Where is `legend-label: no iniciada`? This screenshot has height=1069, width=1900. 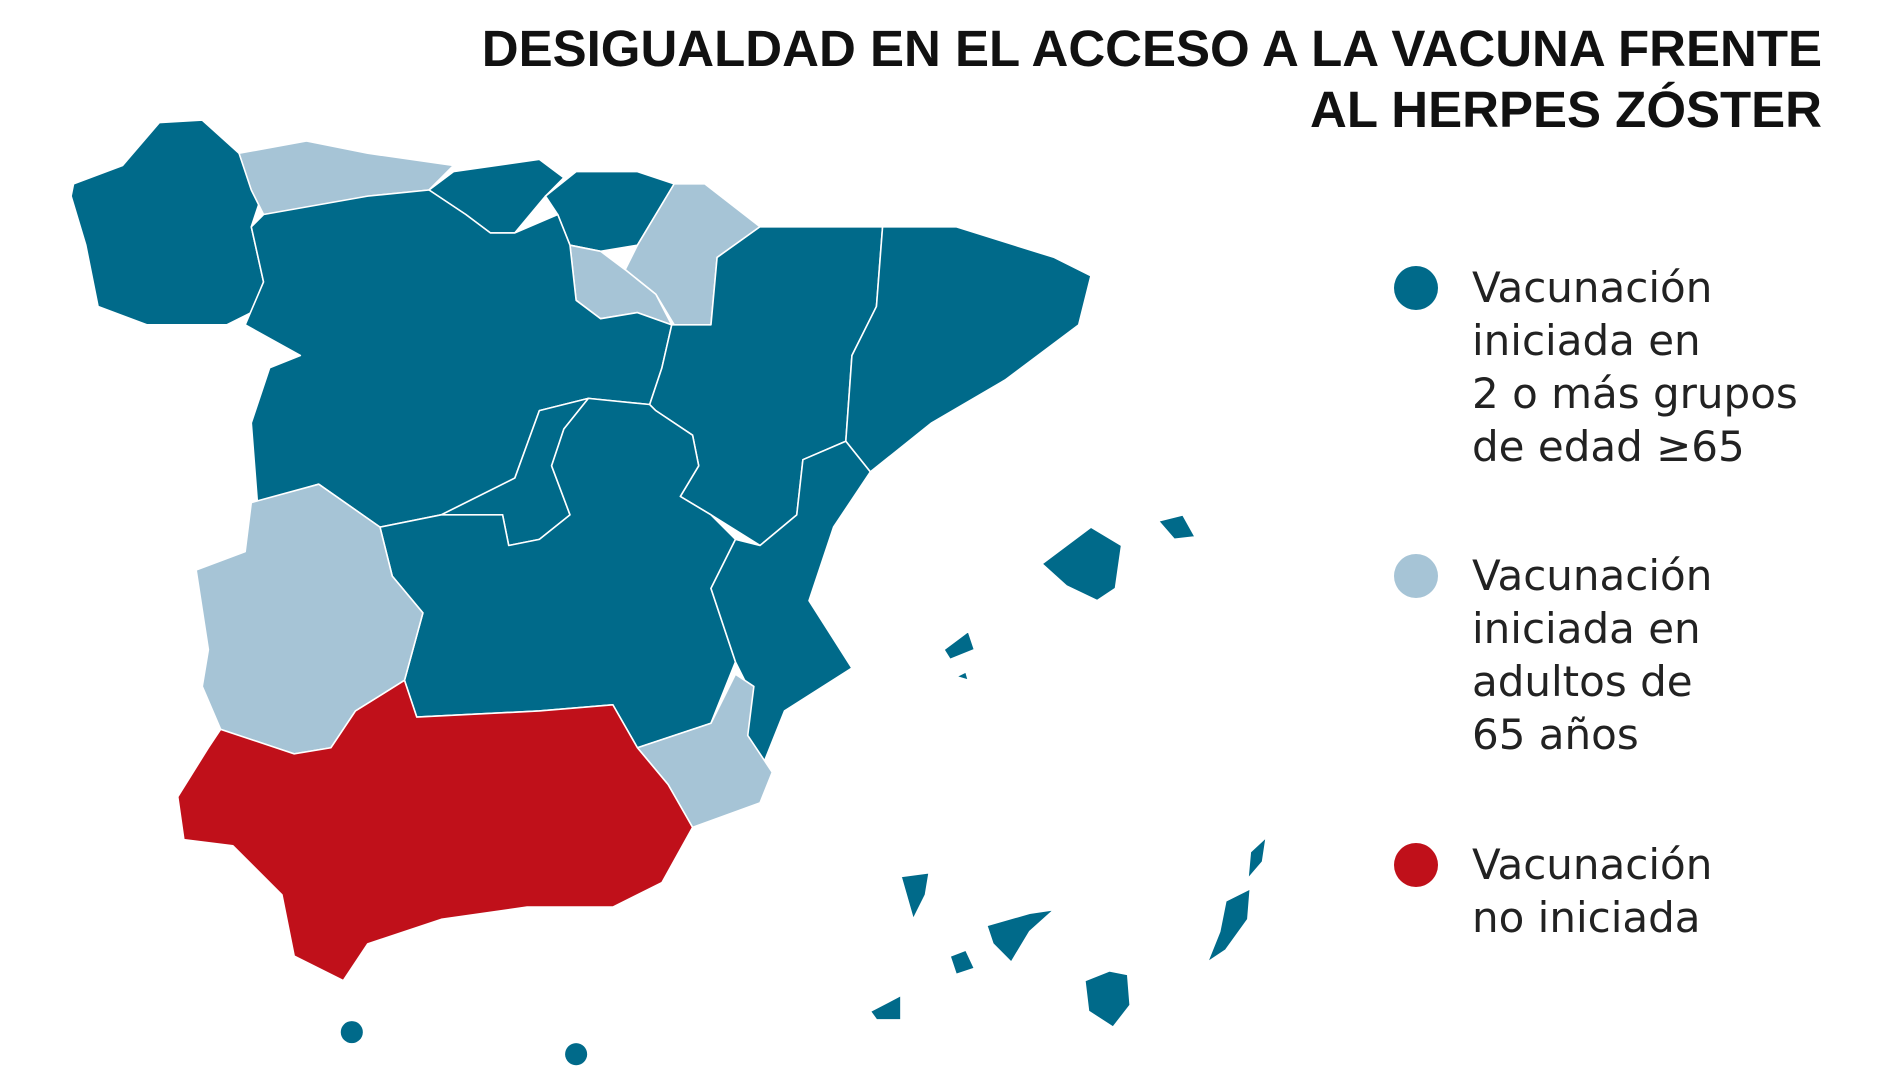
legend-label: no iniciada is located at coordinates (1586, 917).